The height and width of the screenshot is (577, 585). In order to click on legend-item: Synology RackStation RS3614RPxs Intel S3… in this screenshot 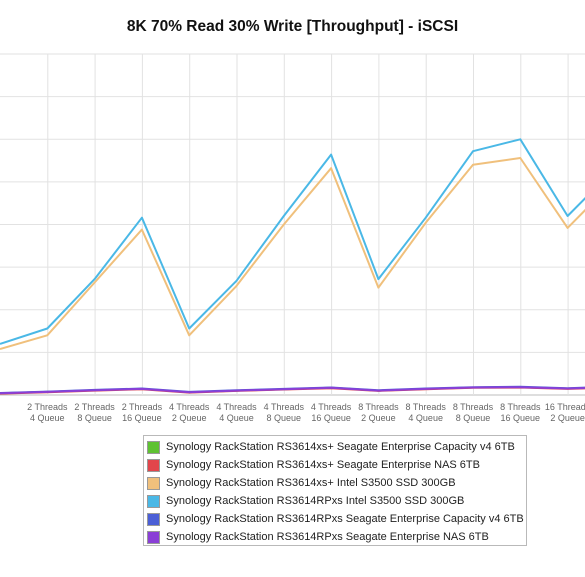, I will do `click(335, 501)`.